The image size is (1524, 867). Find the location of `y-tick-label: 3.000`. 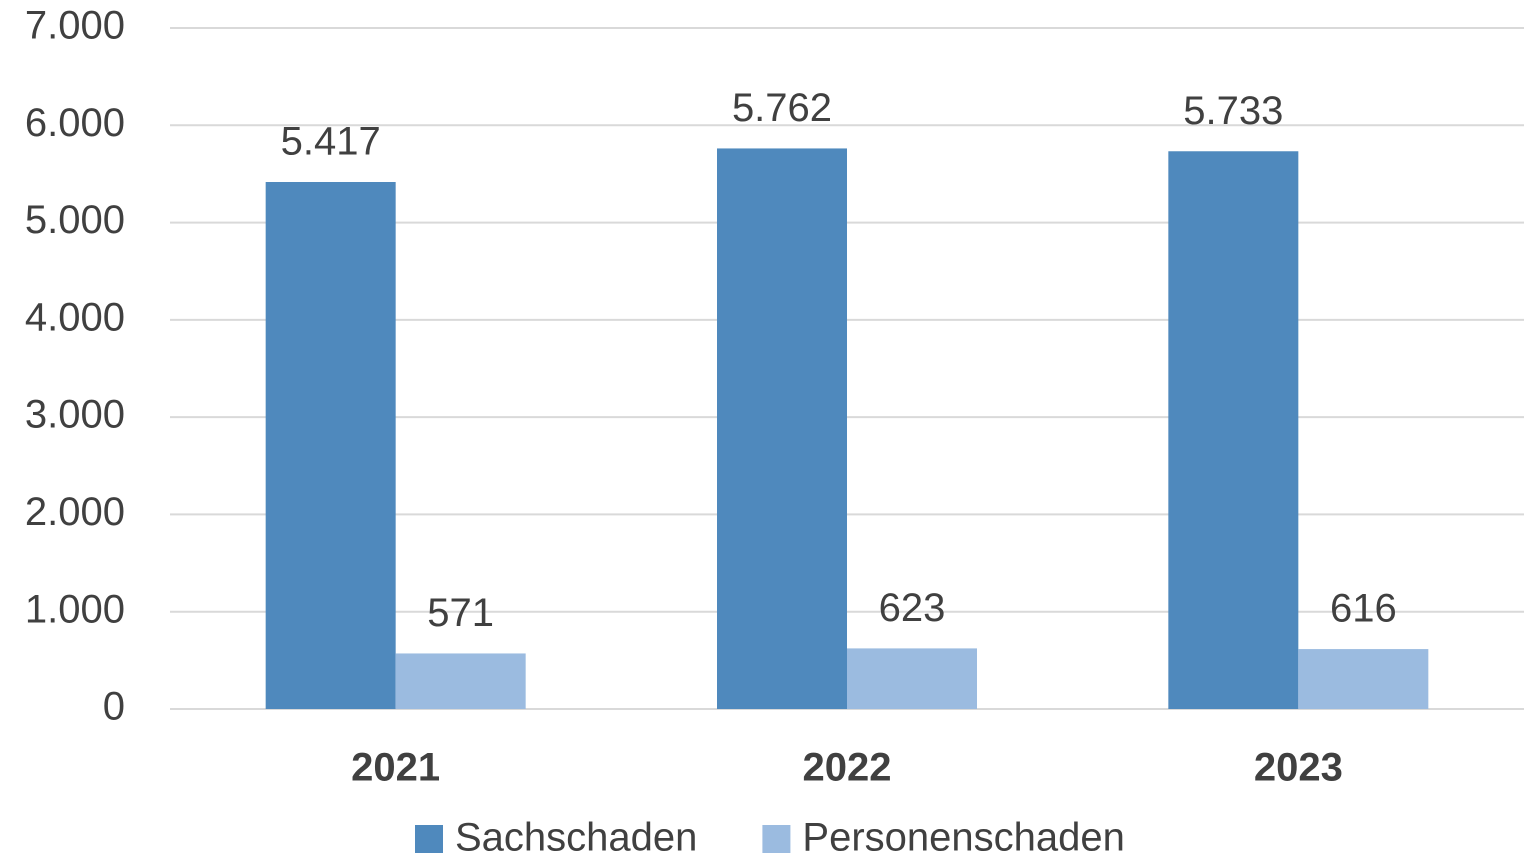

y-tick-label: 3.000 is located at coordinates (75, 415).